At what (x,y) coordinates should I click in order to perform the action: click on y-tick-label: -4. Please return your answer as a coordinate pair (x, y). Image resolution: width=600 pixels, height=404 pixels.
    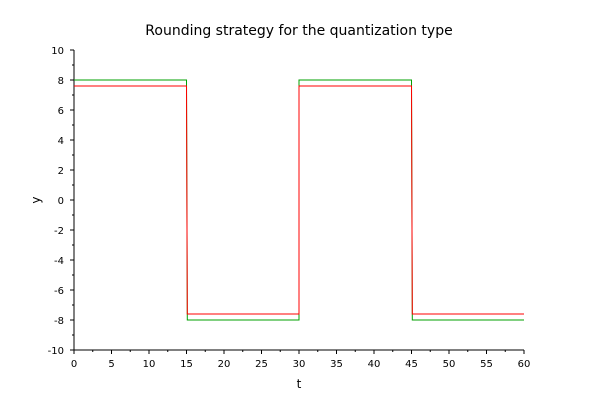
    Looking at the image, I should click on (59, 261).